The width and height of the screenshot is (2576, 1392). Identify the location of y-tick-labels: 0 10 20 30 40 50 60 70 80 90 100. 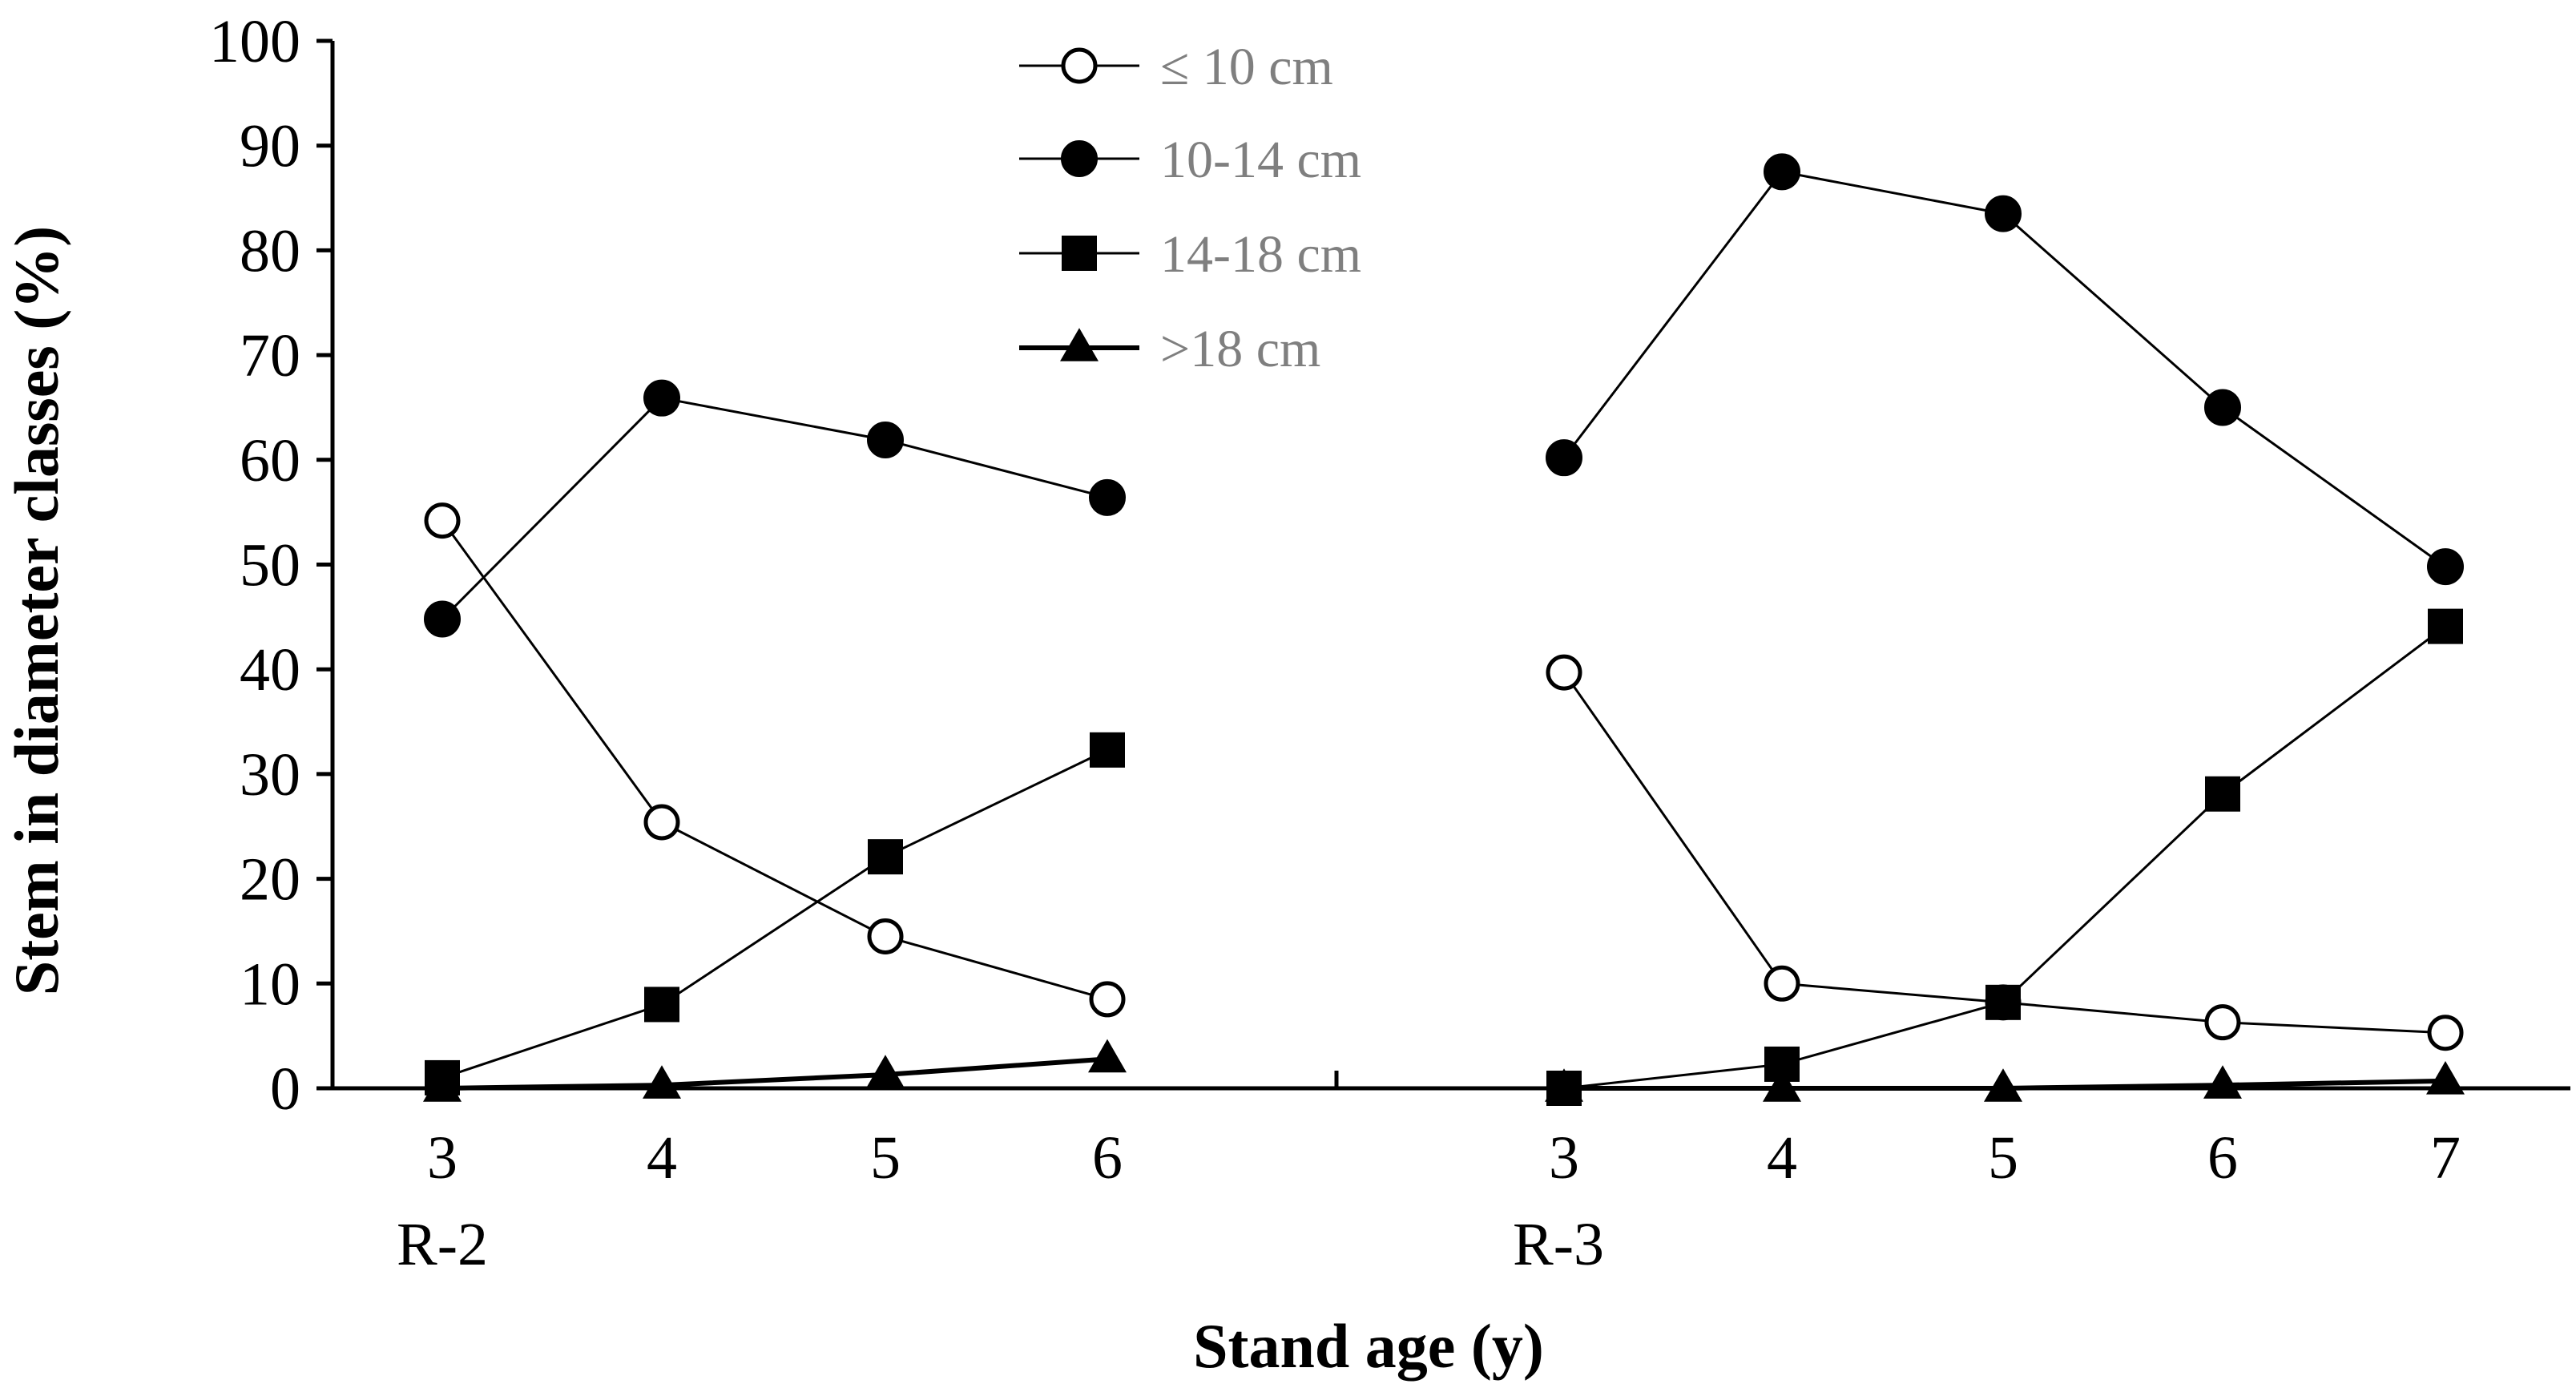
(254, 565).